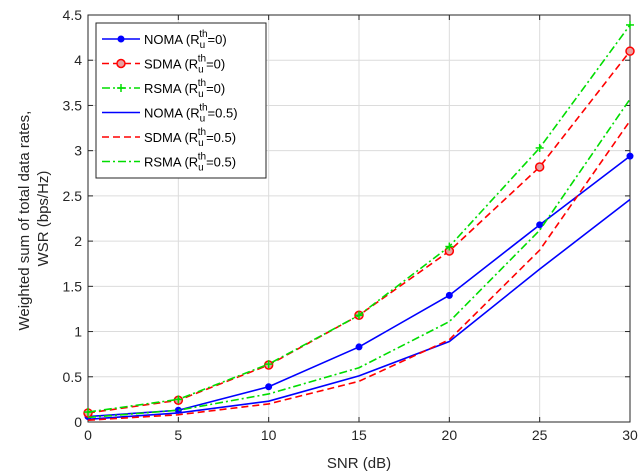  What do you see at coordinates (450, 435) in the screenshot?
I see `x-tick-label: 20` at bounding box center [450, 435].